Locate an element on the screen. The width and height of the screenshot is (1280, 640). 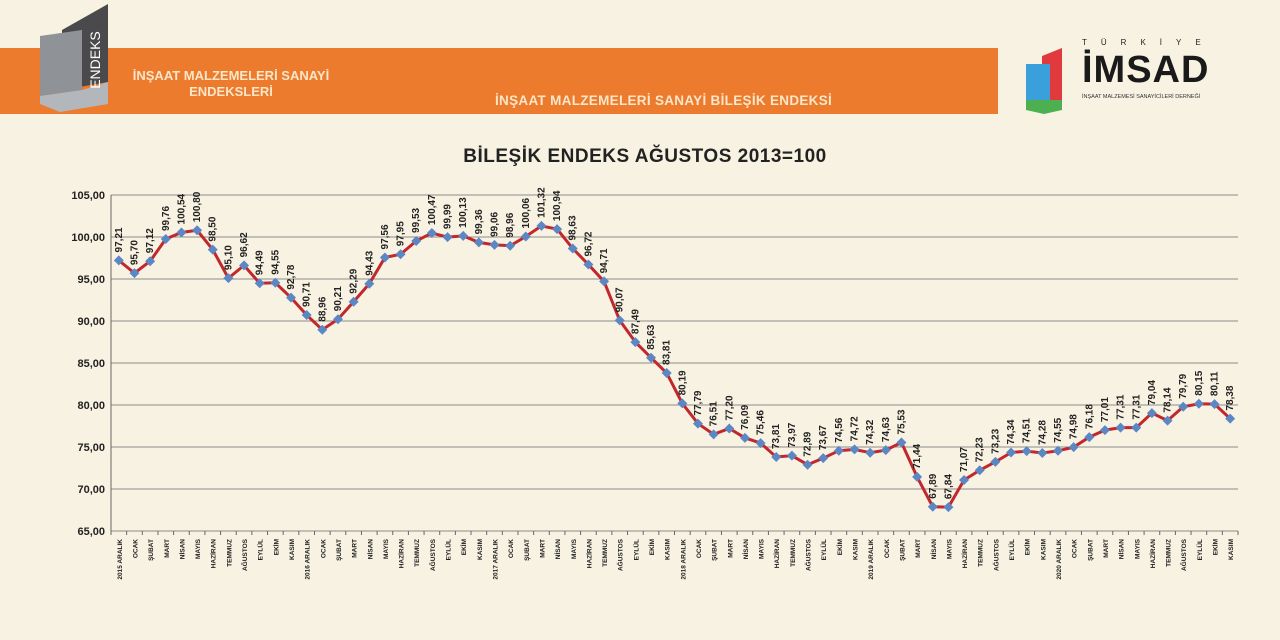
data-label: 90,21 is located at coordinates (338, 298).